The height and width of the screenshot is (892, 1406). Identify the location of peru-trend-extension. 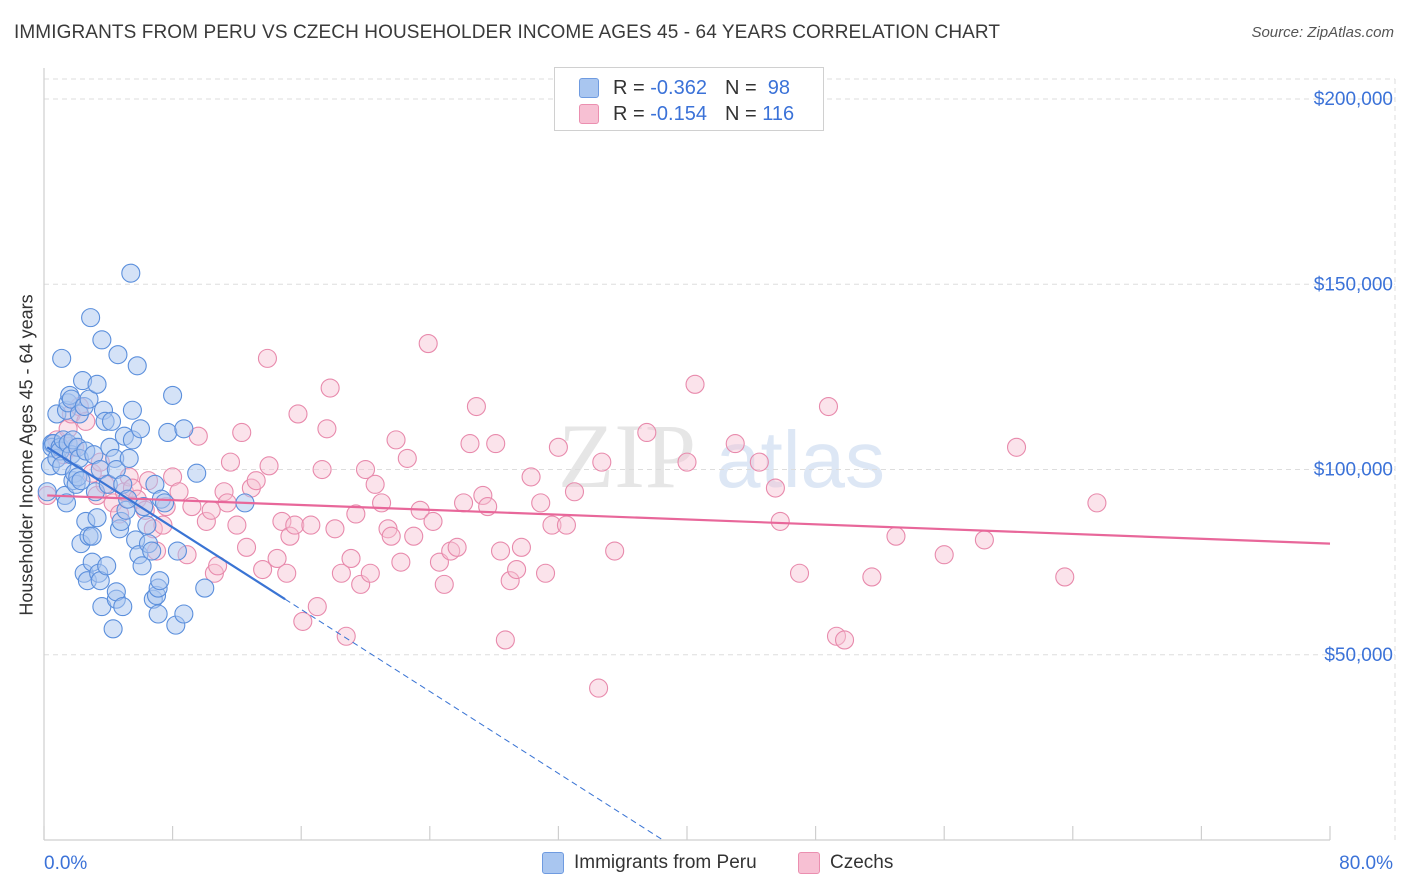
(474, 719).